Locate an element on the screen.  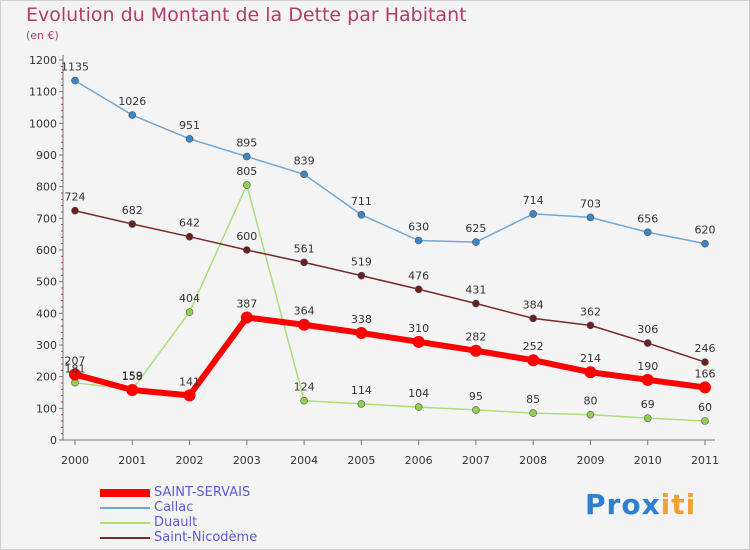
data-label: 282 is located at coordinates (475, 337).